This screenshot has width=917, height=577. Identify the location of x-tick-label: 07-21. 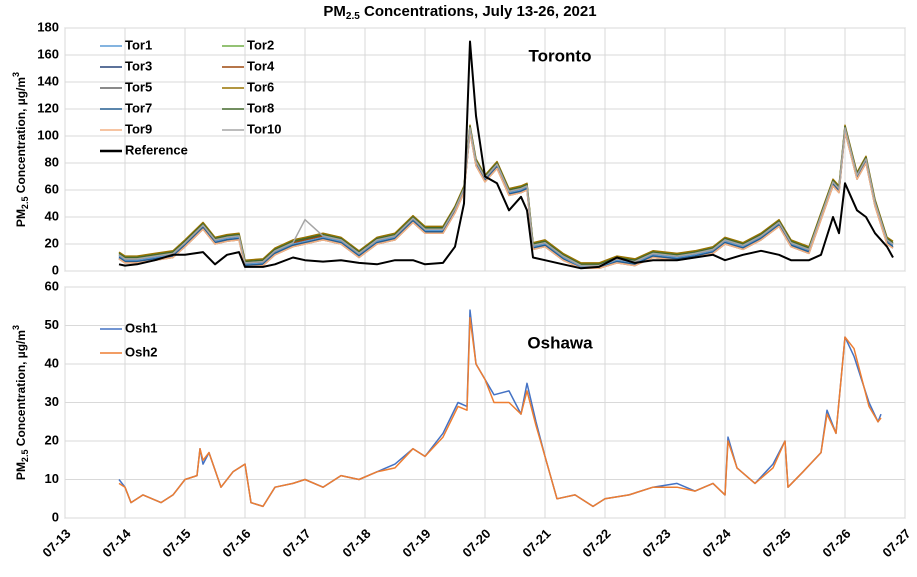
(536, 543).